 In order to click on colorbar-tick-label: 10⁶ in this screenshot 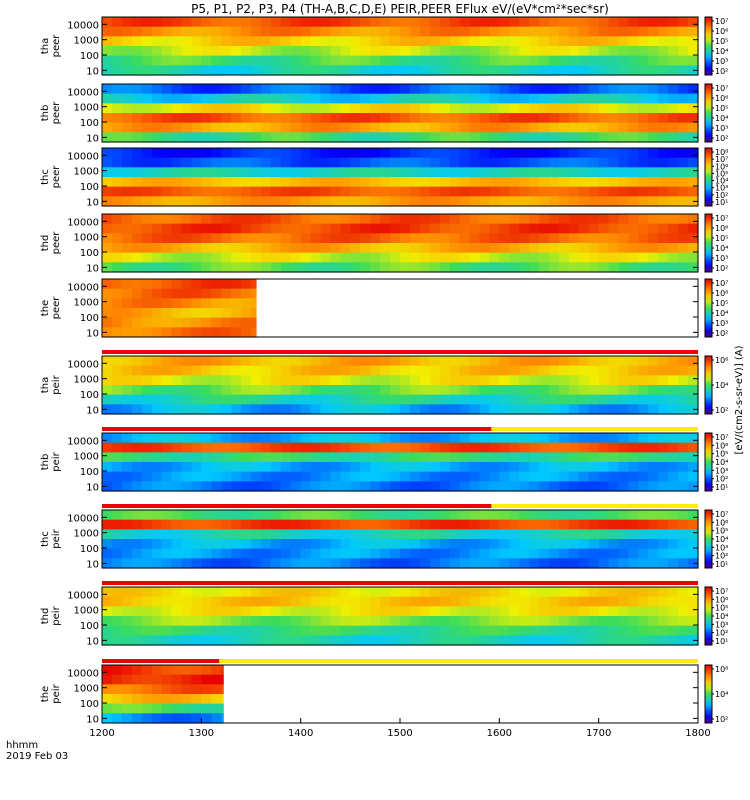, I will do `click(721, 445)`.